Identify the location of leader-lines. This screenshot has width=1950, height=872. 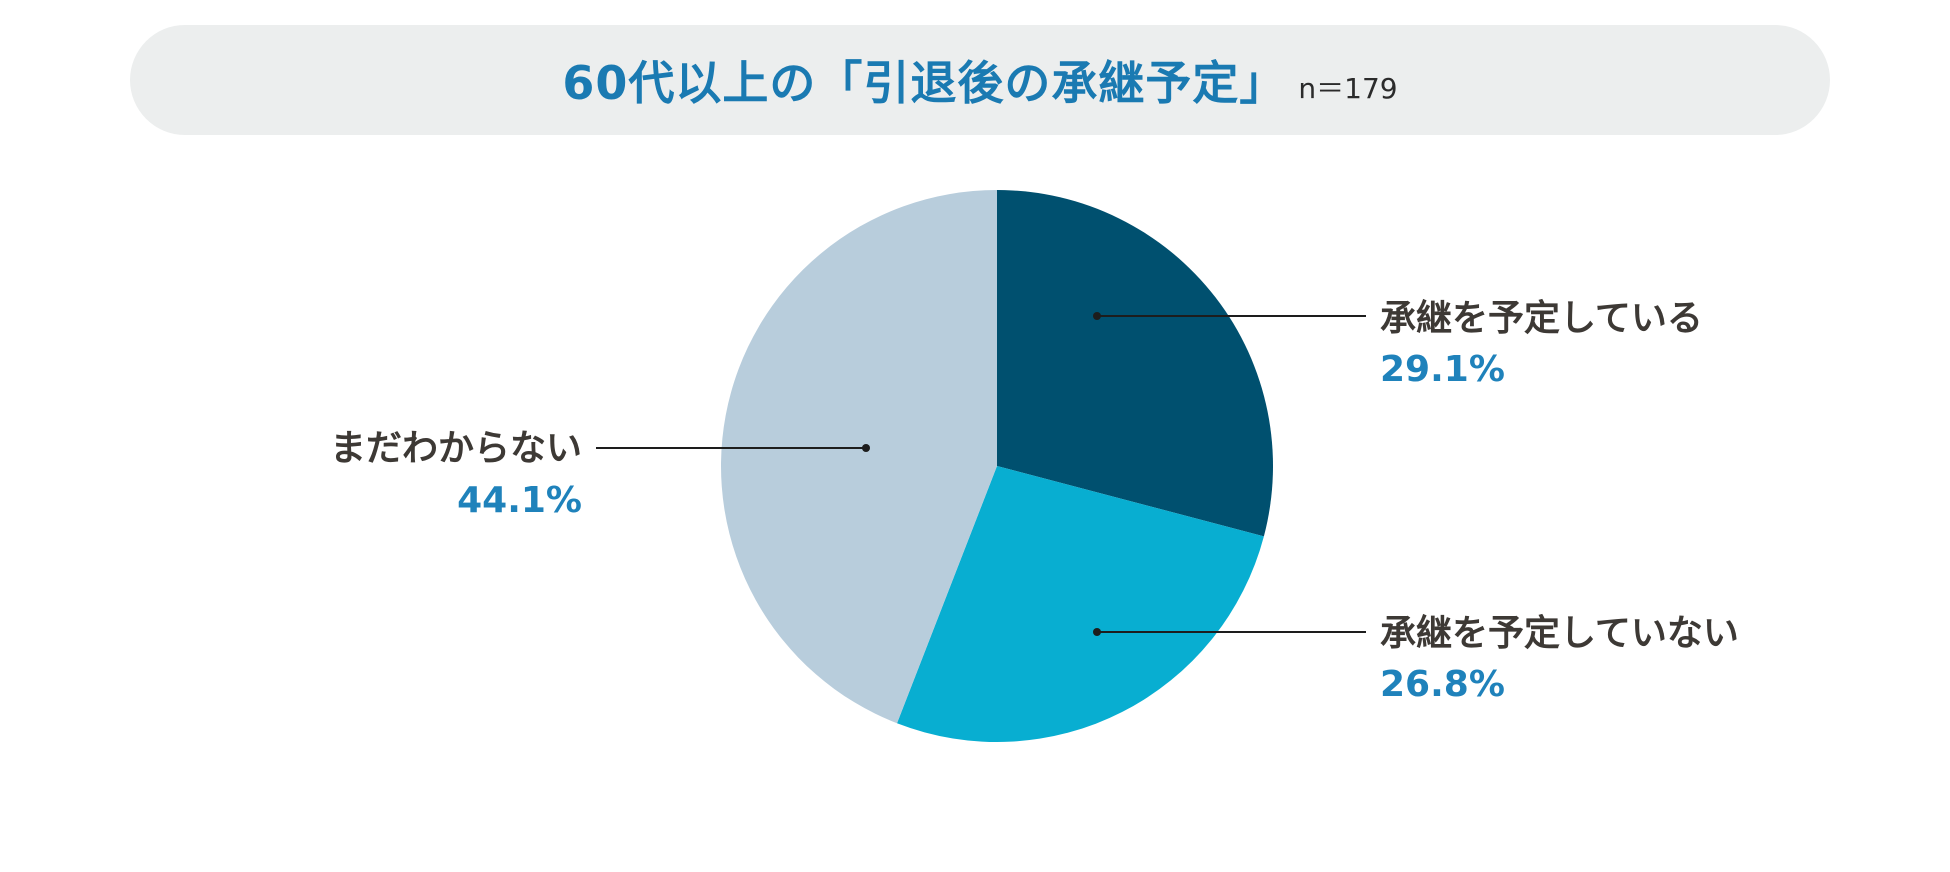
(981, 474).